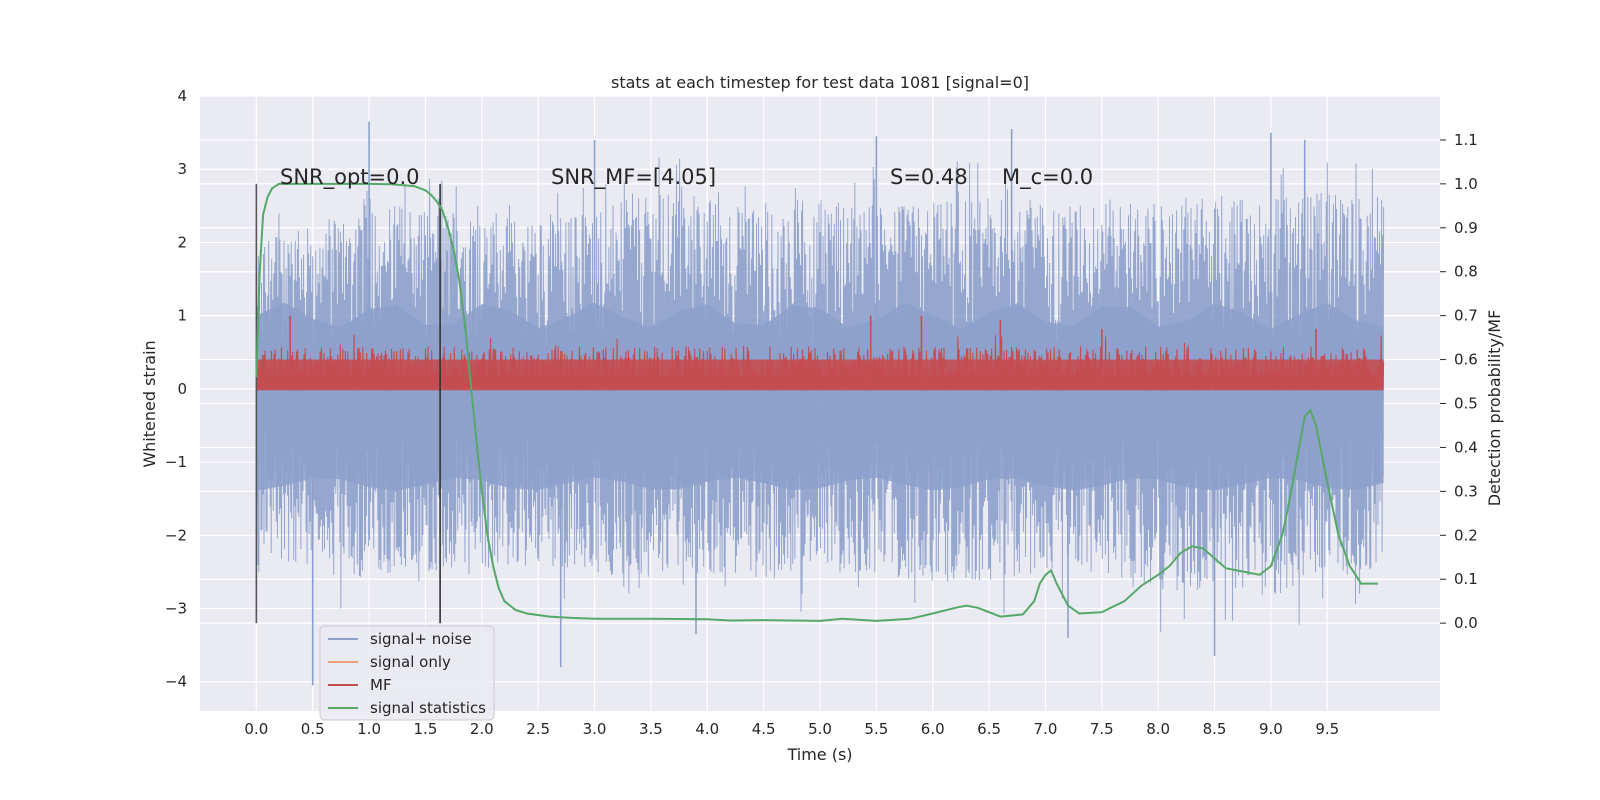 This screenshot has height=800, width=1600. Describe the element at coordinates (820, 353) in the screenshot. I see `mf-series` at that location.